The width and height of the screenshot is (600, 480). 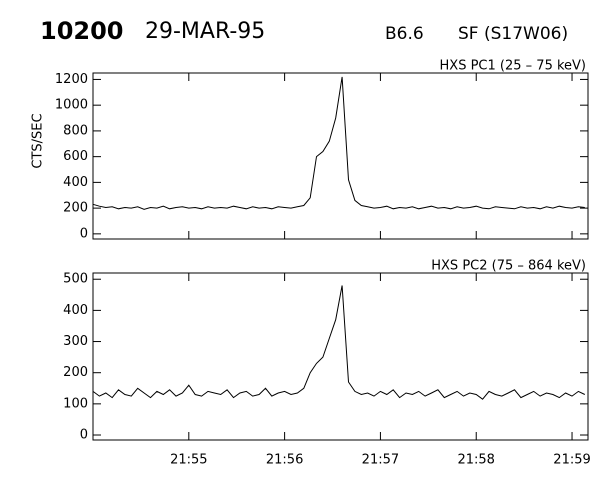 What do you see at coordinates (188, 460) in the screenshot?
I see `x-tick-label: 21:55` at bounding box center [188, 460].